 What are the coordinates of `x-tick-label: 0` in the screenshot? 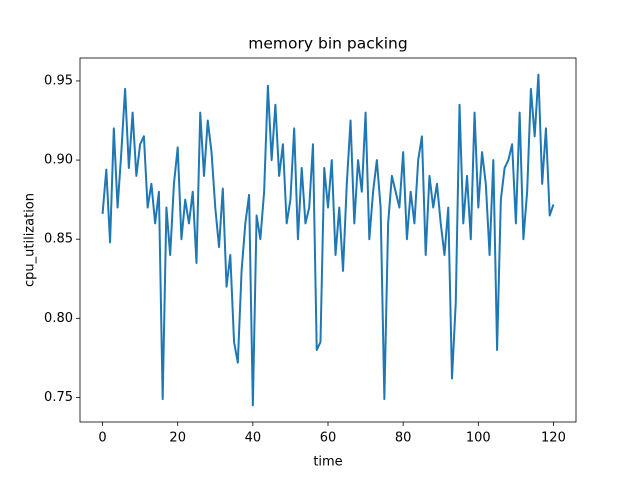 It's located at (102, 438).